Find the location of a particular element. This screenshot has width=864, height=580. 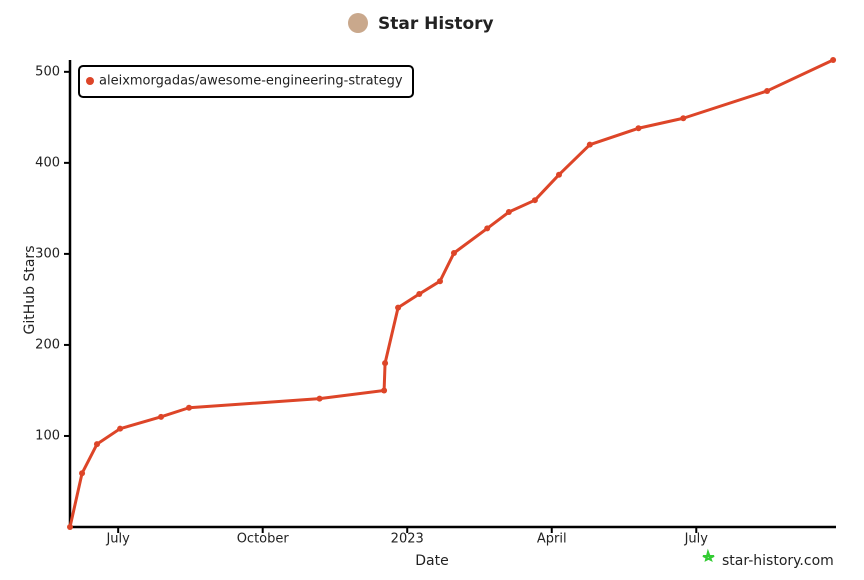

legend-box is located at coordinates (246, 81).